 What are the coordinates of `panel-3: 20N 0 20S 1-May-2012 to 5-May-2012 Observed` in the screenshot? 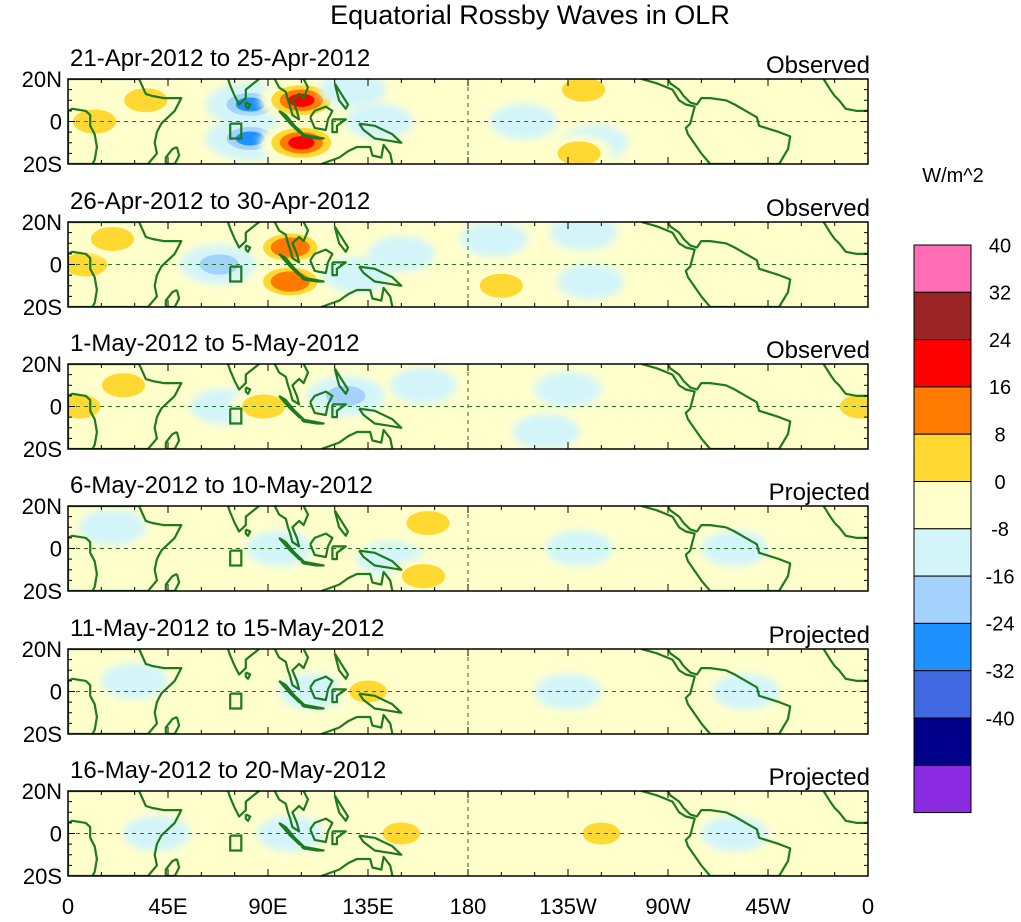 It's located at (446, 396).